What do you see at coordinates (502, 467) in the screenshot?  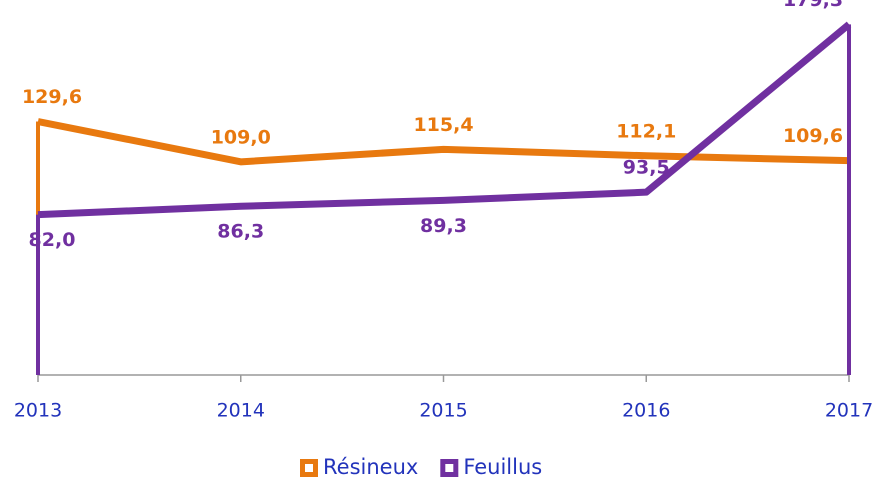 I see `legend-label: Feuillus` at bounding box center [502, 467].